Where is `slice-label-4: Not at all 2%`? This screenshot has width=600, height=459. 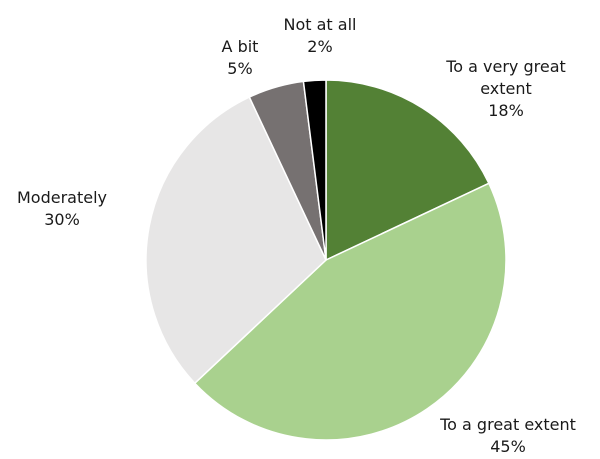
slice-label-4: Not at all 2% is located at coordinates (320, 35).